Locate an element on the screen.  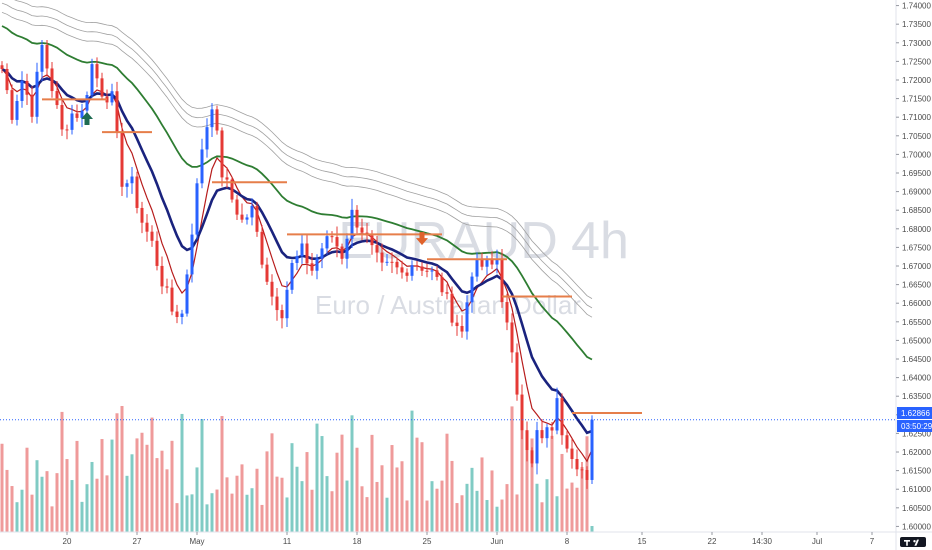
price-tick-label: 1.64500 is located at coordinates (916, 359).